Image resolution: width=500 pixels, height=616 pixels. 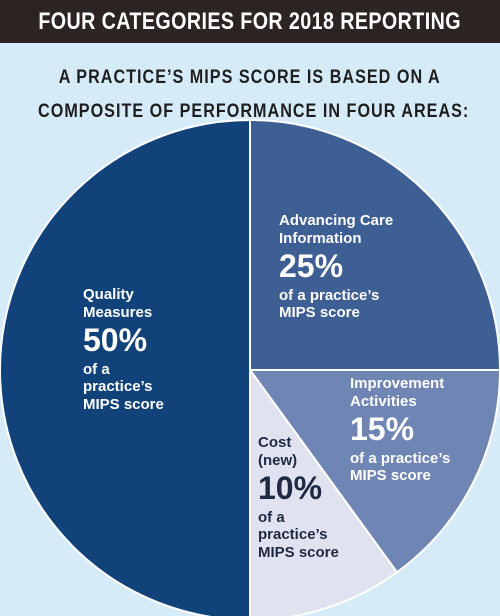 What do you see at coordinates (336, 220) in the screenshot?
I see `aci-name-1: Advancing Care` at bounding box center [336, 220].